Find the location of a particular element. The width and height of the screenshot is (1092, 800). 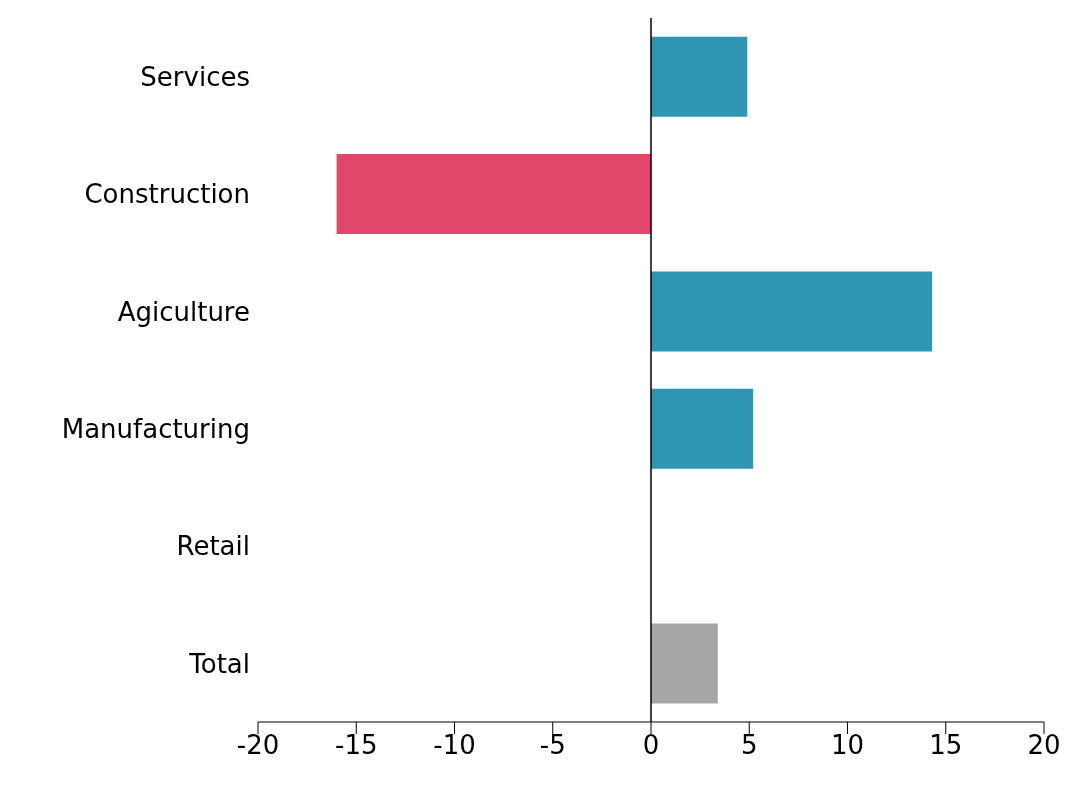

y-tick-label: Total is located at coordinates (219, 663).